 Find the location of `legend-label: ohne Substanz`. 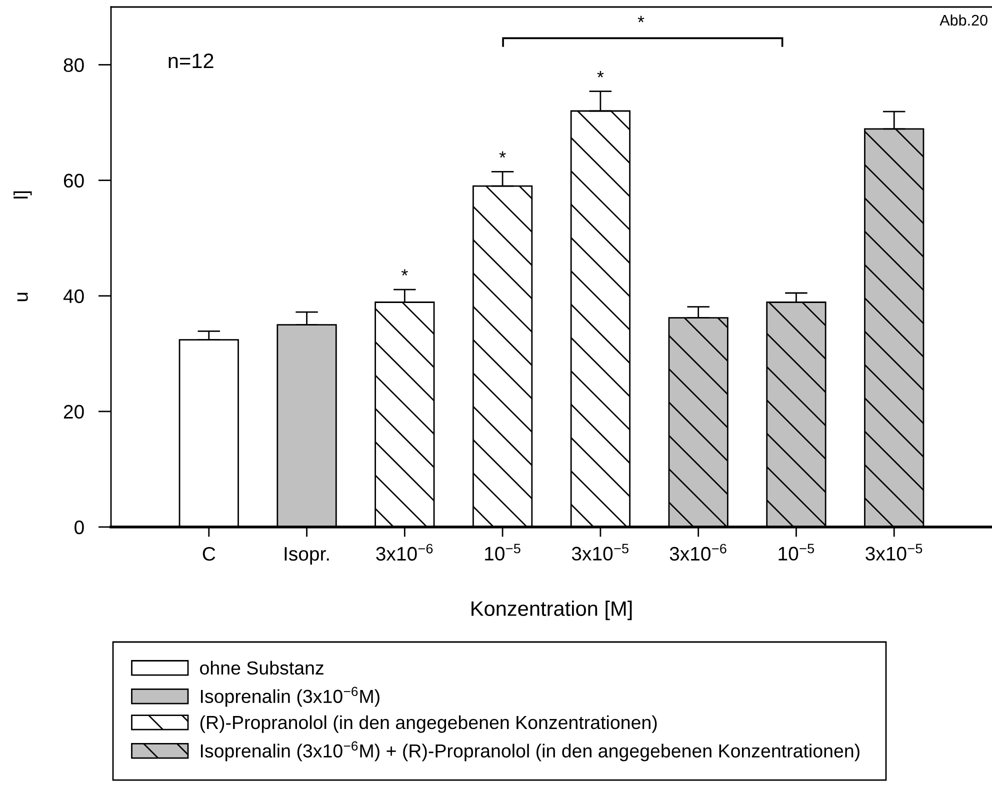

legend-label: ohne Substanz is located at coordinates (262, 667).